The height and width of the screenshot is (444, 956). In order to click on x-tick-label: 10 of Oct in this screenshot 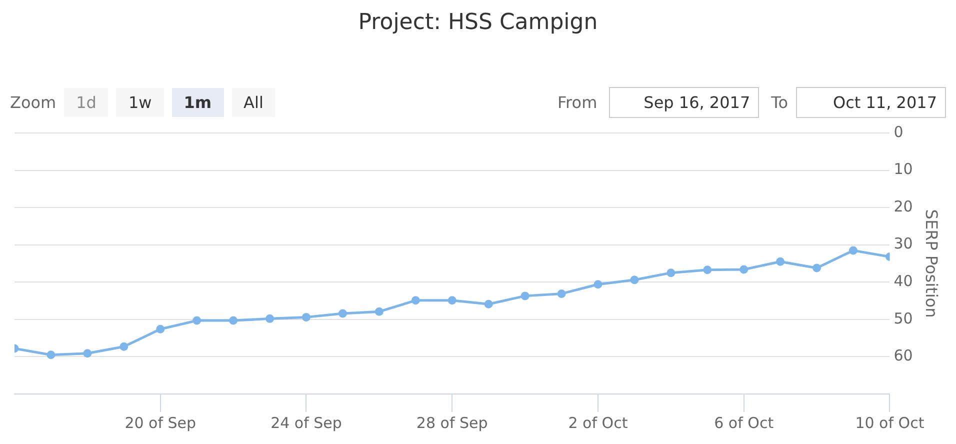, I will do `click(889, 423)`.